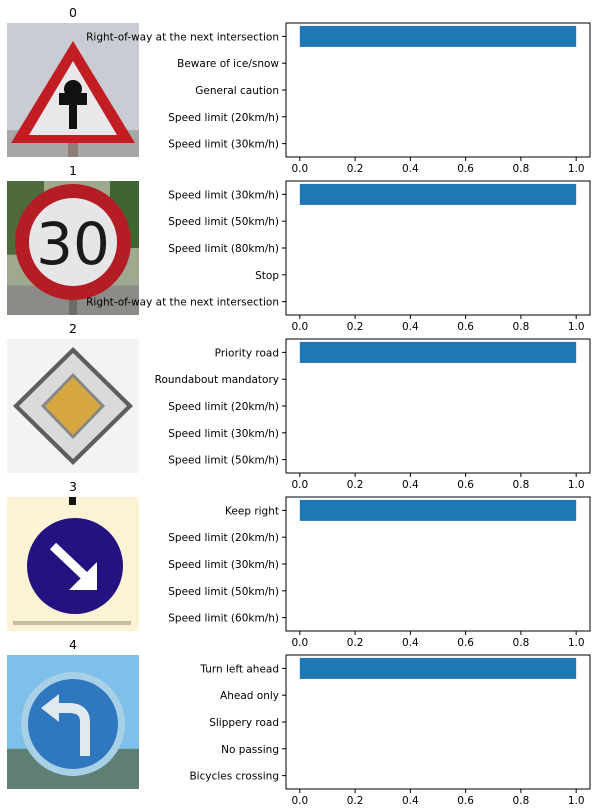 The height and width of the screenshot is (812, 597). What do you see at coordinates (267, 276) in the screenshot?
I see `y-tick-label: Stop` at bounding box center [267, 276].